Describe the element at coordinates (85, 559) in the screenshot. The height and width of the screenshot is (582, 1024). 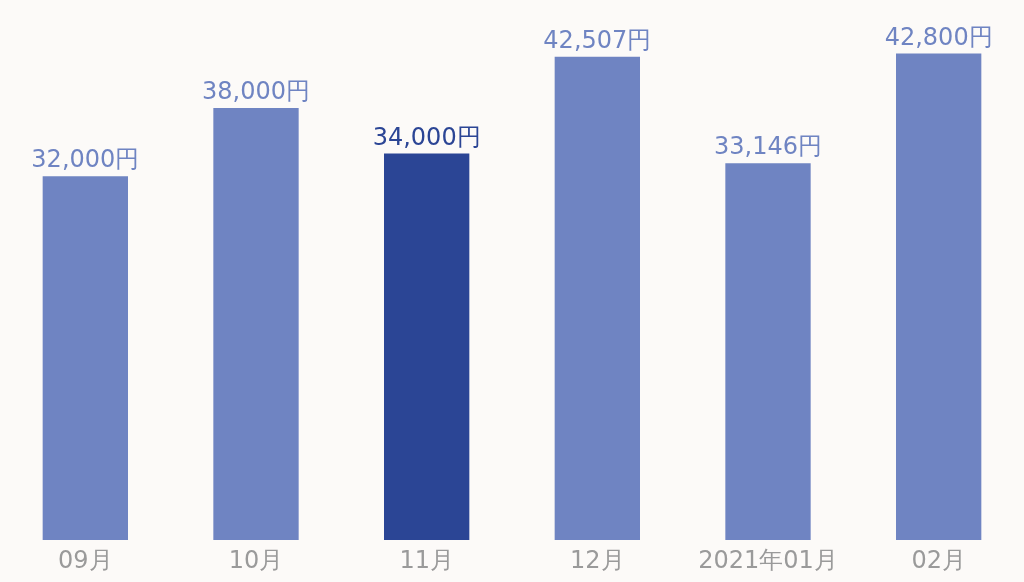
I see `x-tick-label: 09月` at that location.